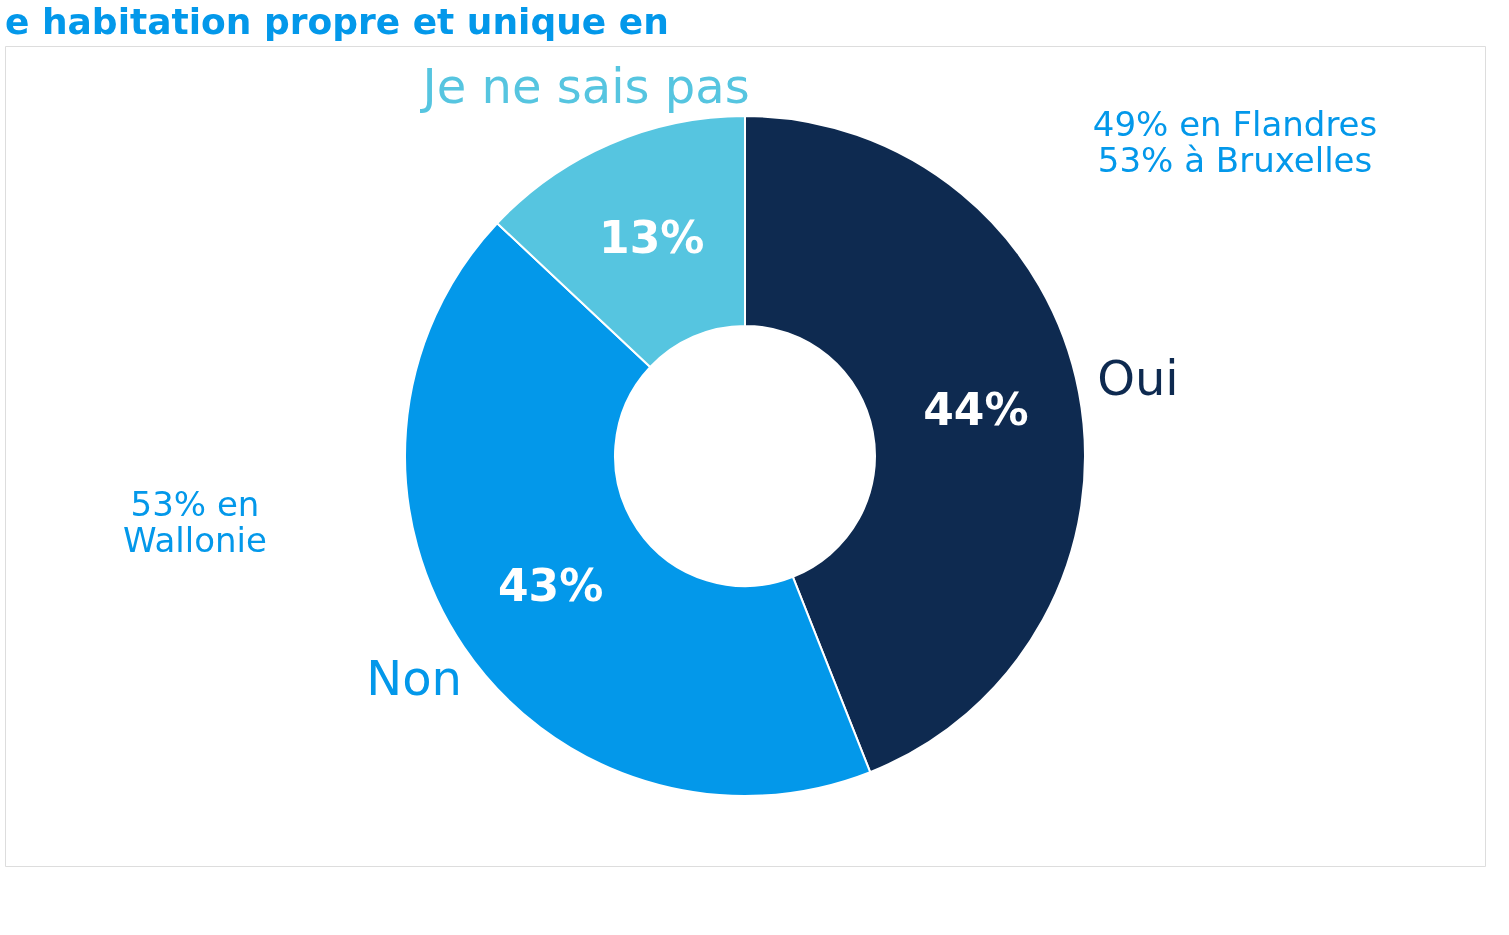 This screenshot has height=935, width=1509. What do you see at coordinates (414, 677) in the screenshot?
I see `slice-label: Non` at bounding box center [414, 677].